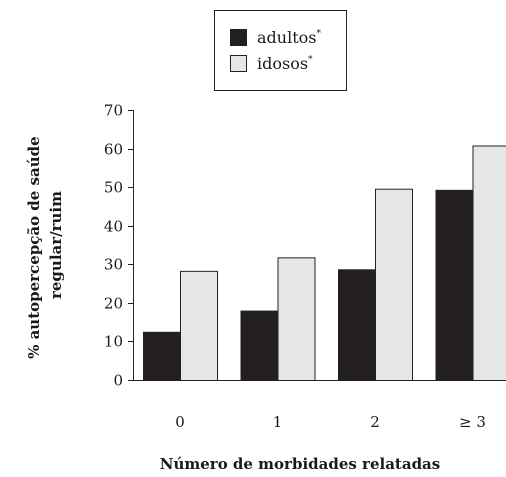  What do you see at coordinates (113, 227) in the screenshot?
I see `y-tick-label: 40` at bounding box center [113, 227].